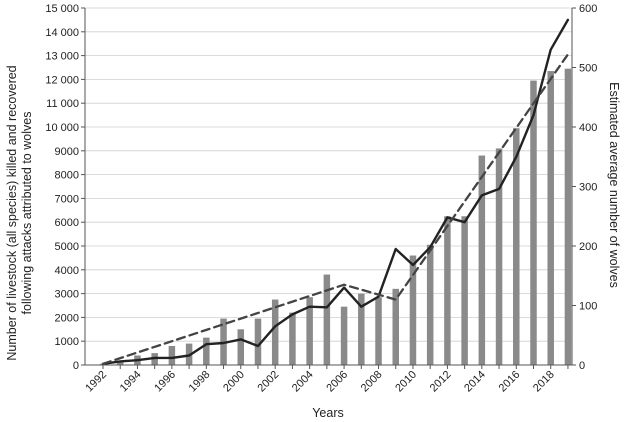  Describe the element at coordinates (441, 382) in the screenshot. I see `x-tick-label: 2012` at that location.